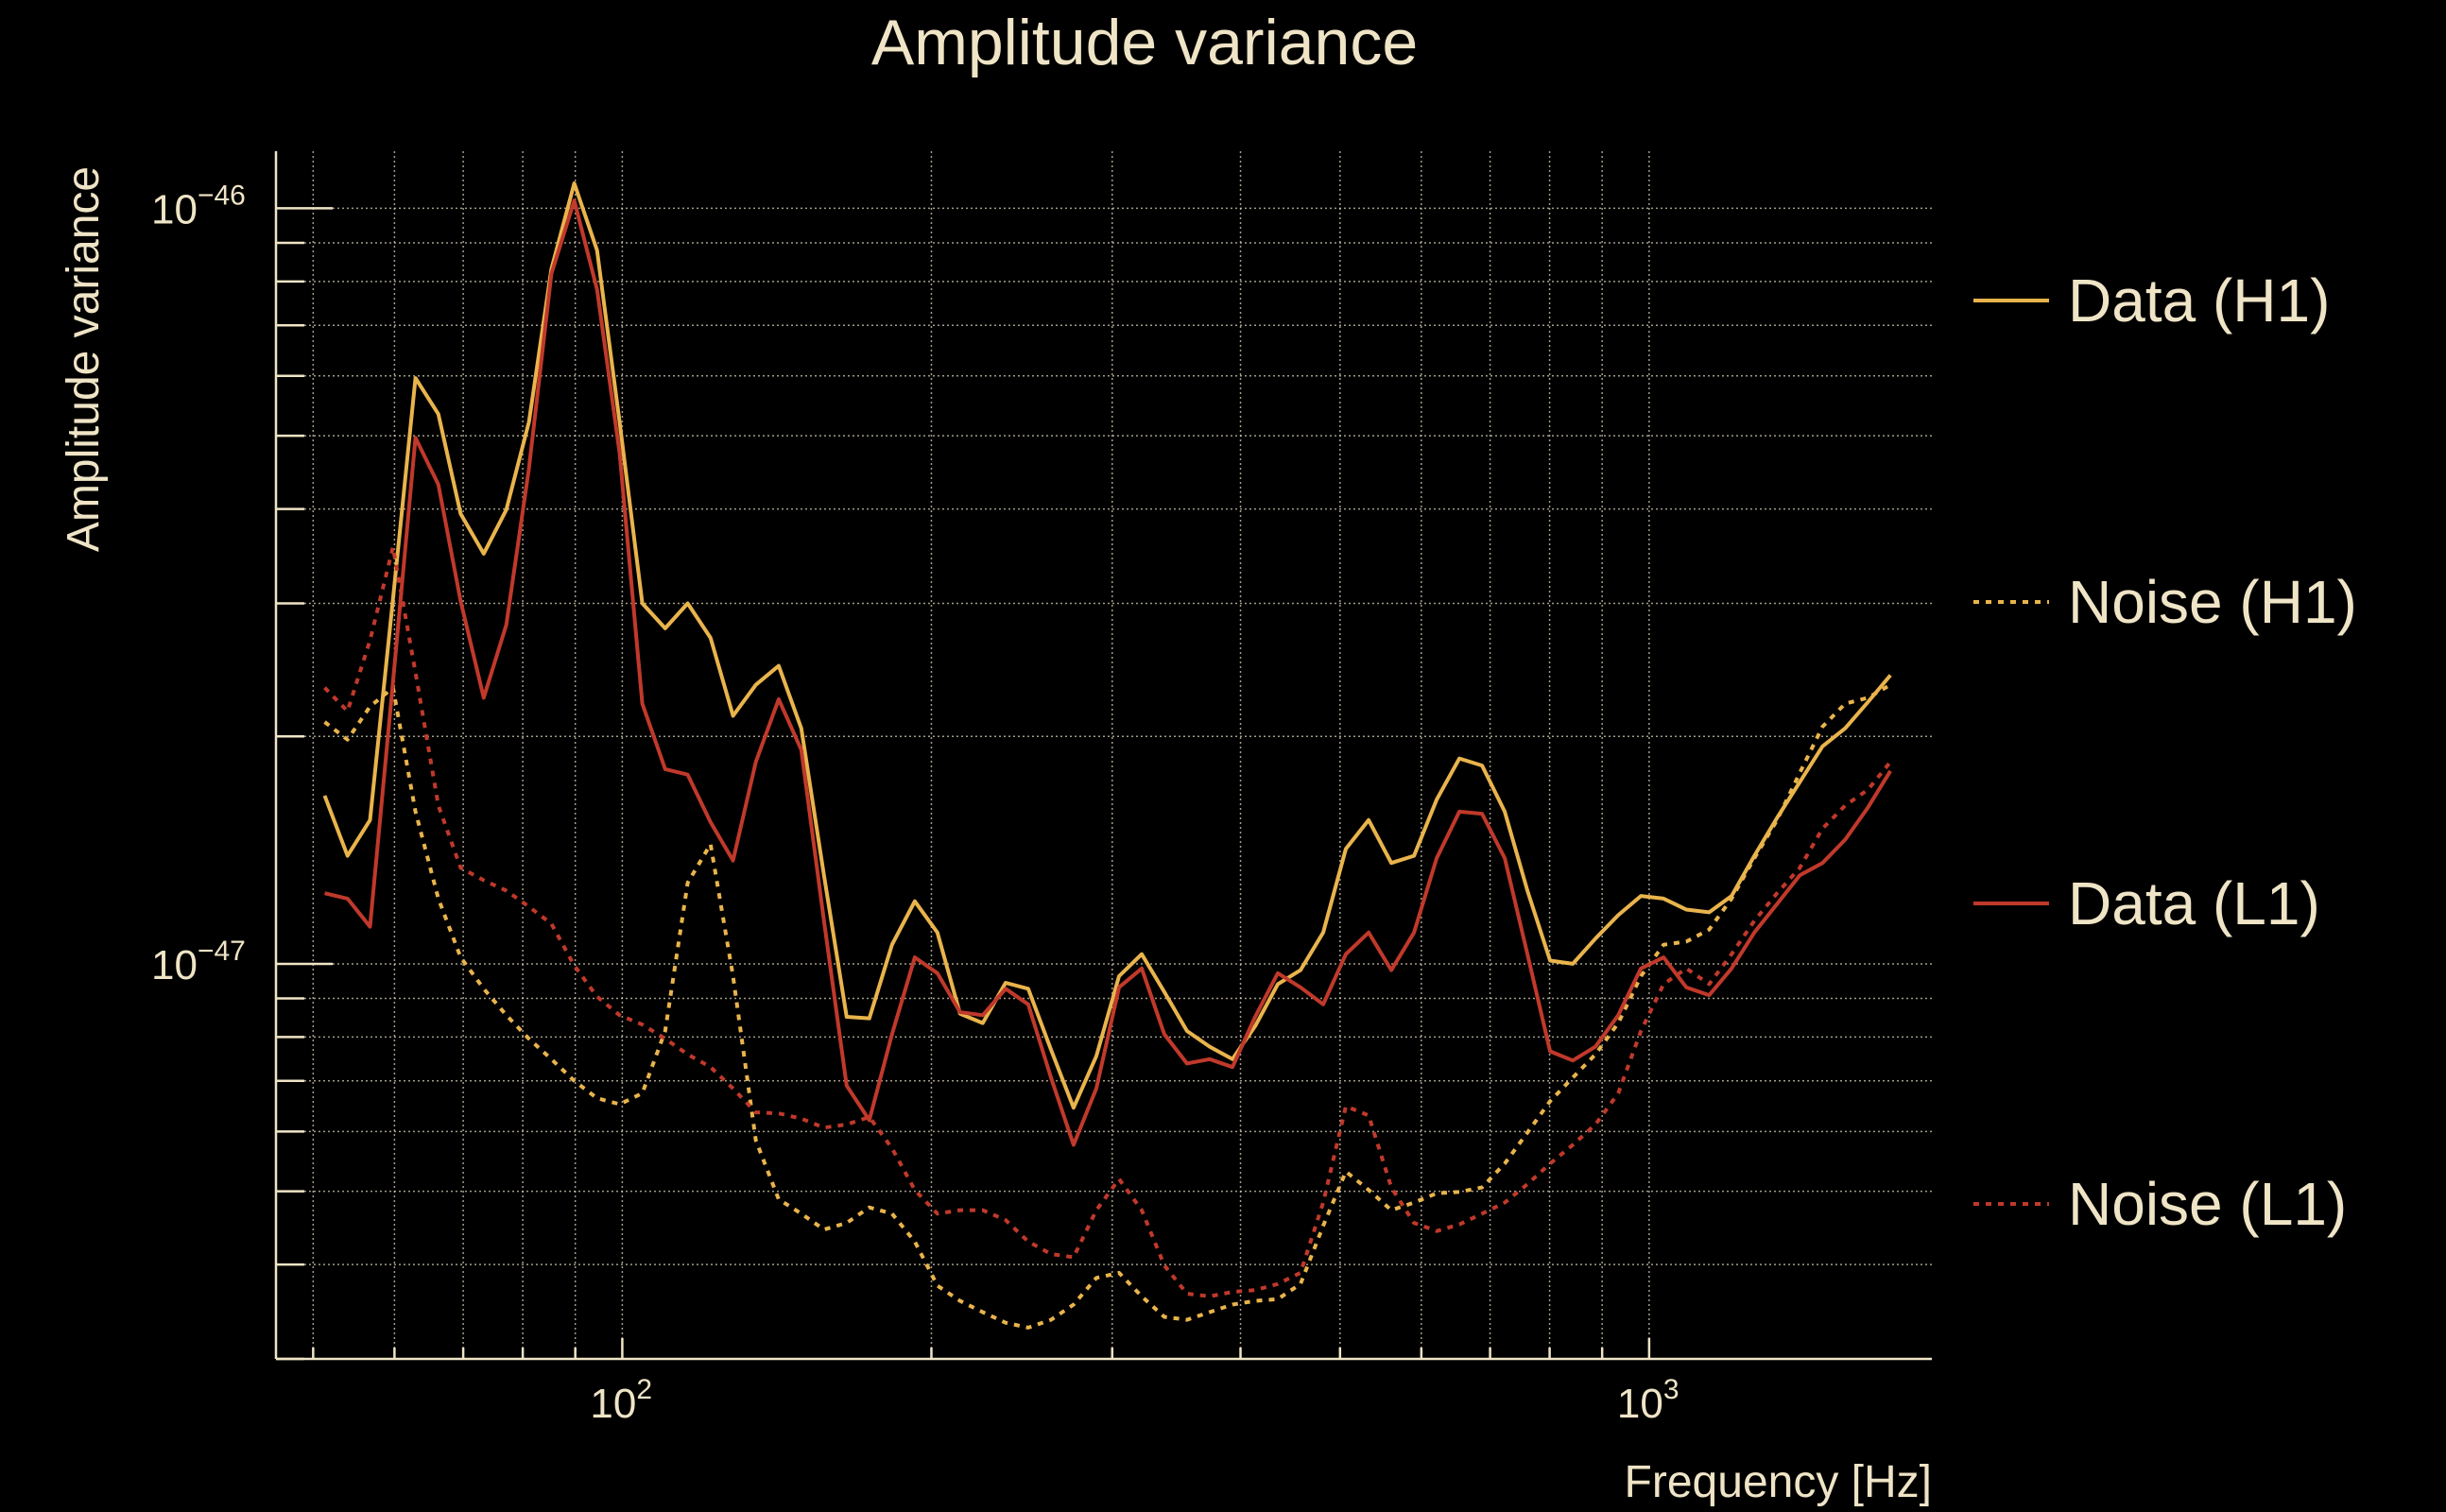 The width and height of the screenshot is (2446, 1512). Describe the element at coordinates (1144, 42) in the screenshot. I see `chart-title: Amplitude variance` at that location.